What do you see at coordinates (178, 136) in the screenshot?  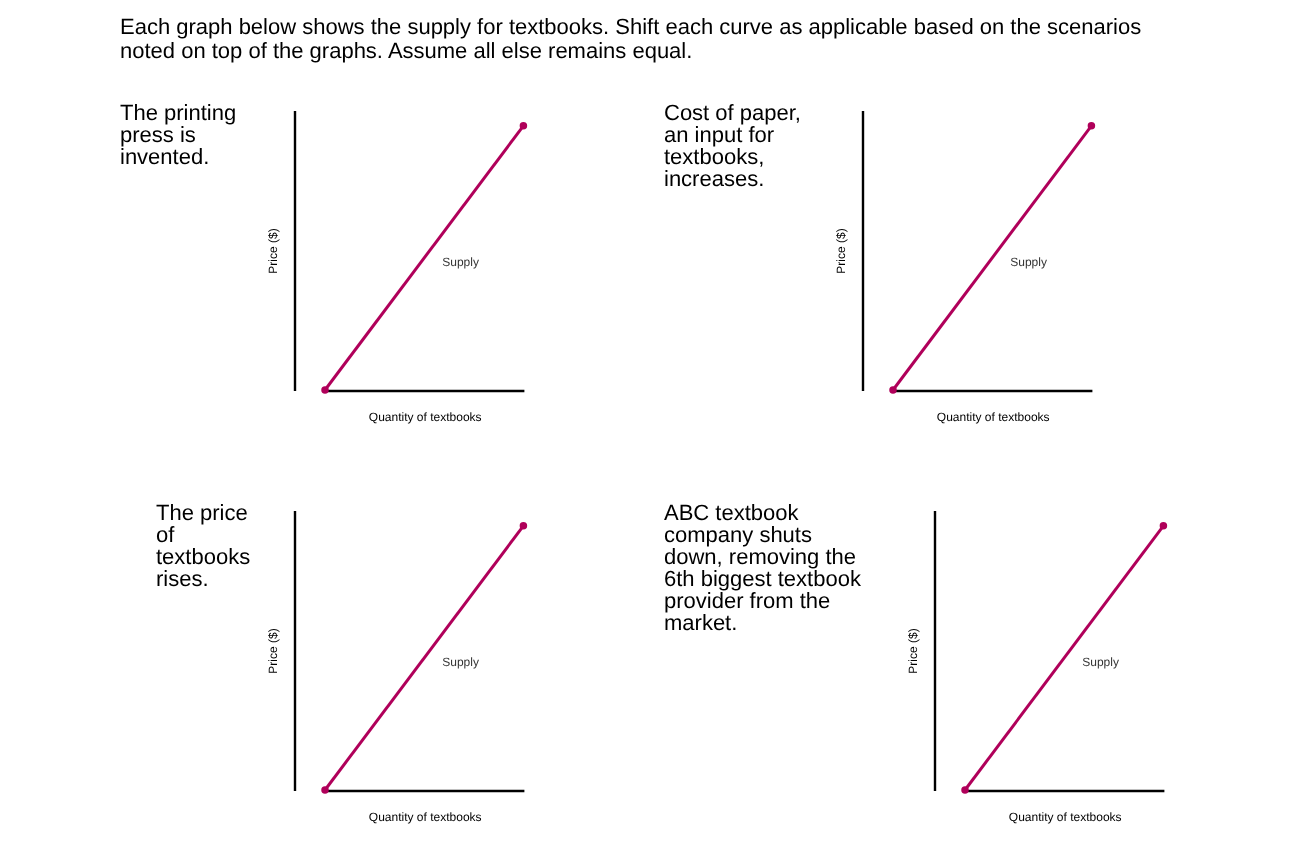 I see `chart-title: The printing press is invented.` at bounding box center [178, 136].